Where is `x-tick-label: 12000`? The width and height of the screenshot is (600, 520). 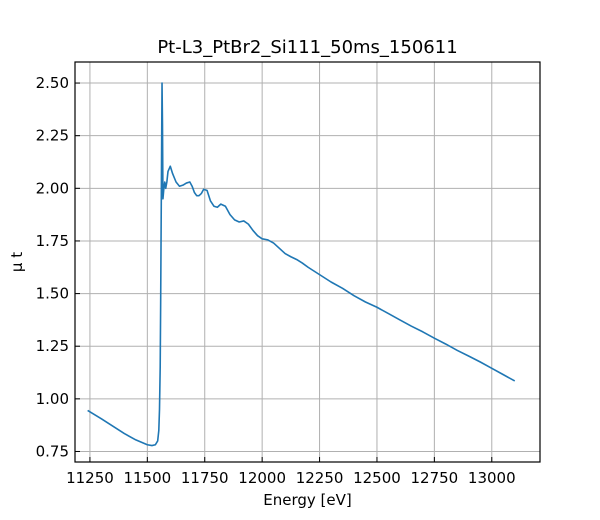
x-tick-label: 12000 is located at coordinates (262, 478).